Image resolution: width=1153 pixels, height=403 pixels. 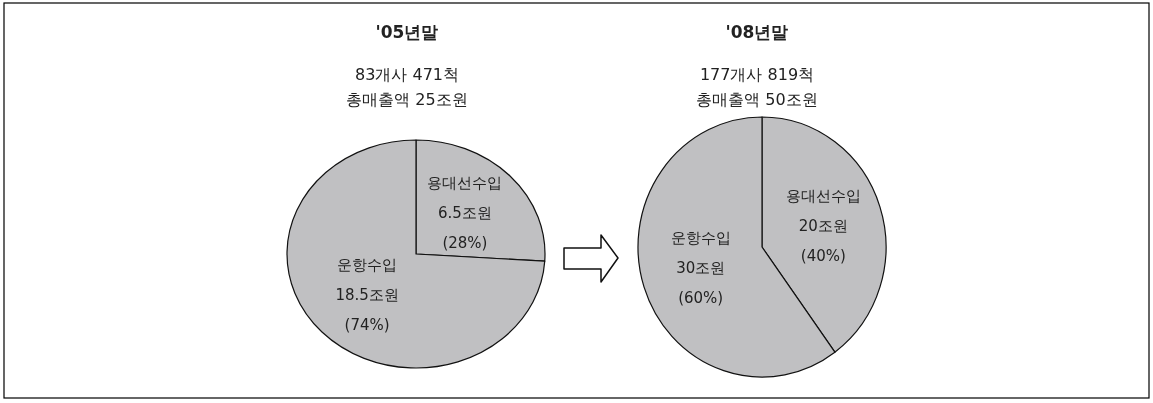 What do you see at coordinates (757, 32) in the screenshot?
I see `chart-title: '08년말` at bounding box center [757, 32].